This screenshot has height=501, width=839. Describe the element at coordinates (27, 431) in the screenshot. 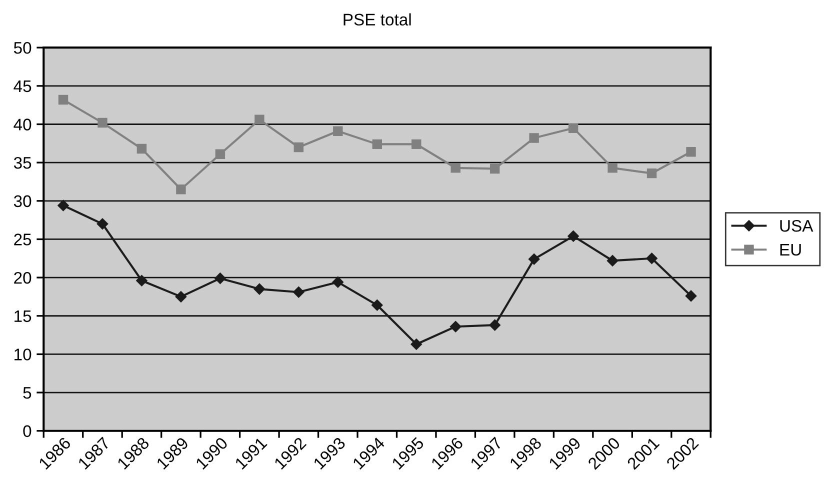

I see `y-tick-label: 0` at that location.